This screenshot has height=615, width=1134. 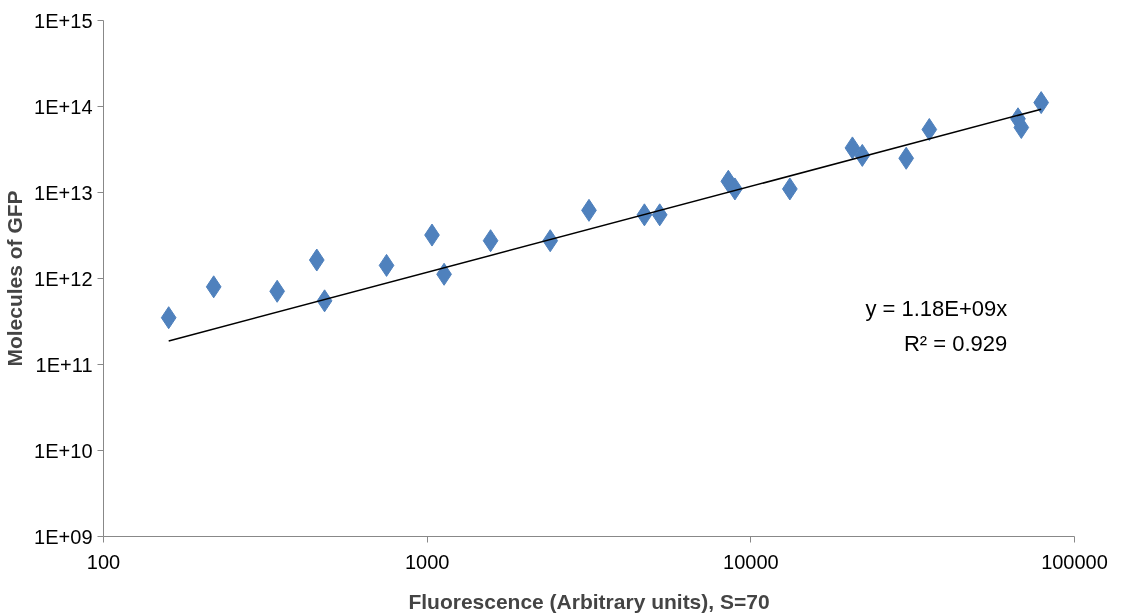 What do you see at coordinates (63, 536) in the screenshot?
I see `y-tick-label: 1E+09` at bounding box center [63, 536].